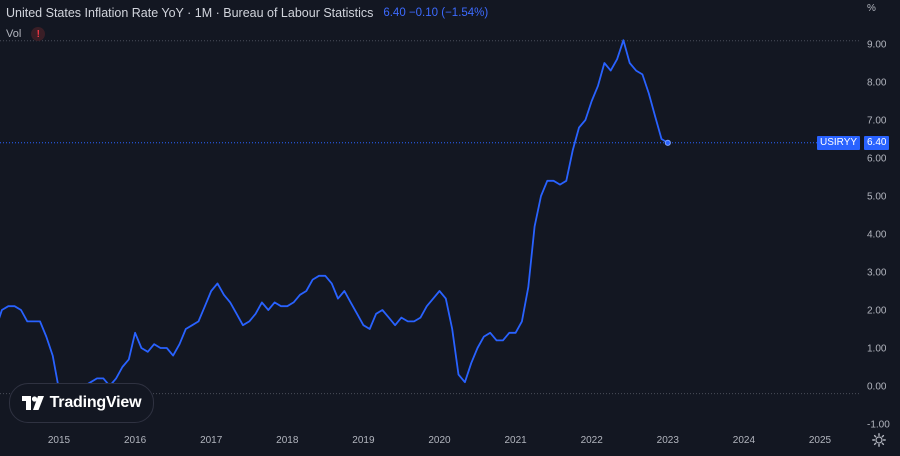 The width and height of the screenshot is (900, 456). Describe the element at coordinates (32, 403) in the screenshot. I see `tradingview-logo-icon` at that location.